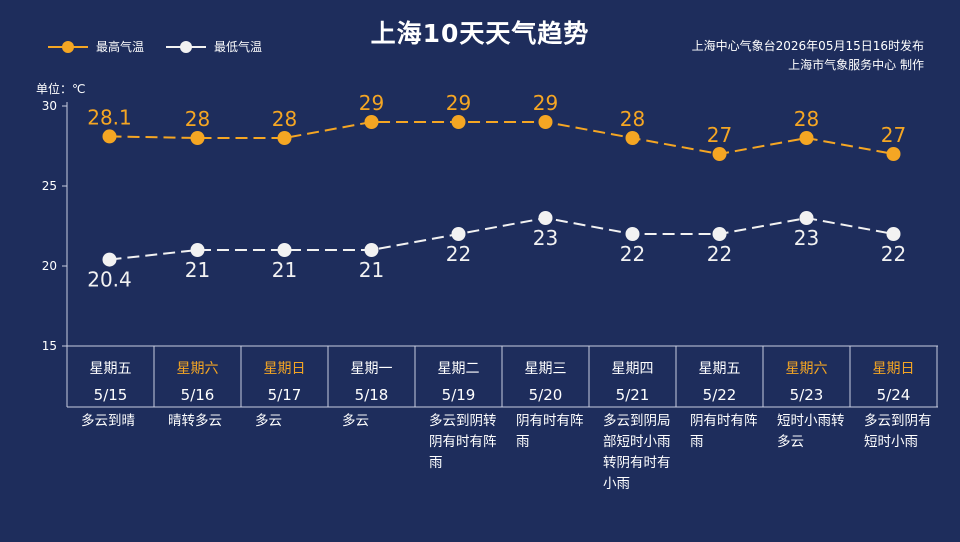  Describe the element at coordinates (545, 369) in the screenshot. I see `weekday-label: 星期三` at that location.